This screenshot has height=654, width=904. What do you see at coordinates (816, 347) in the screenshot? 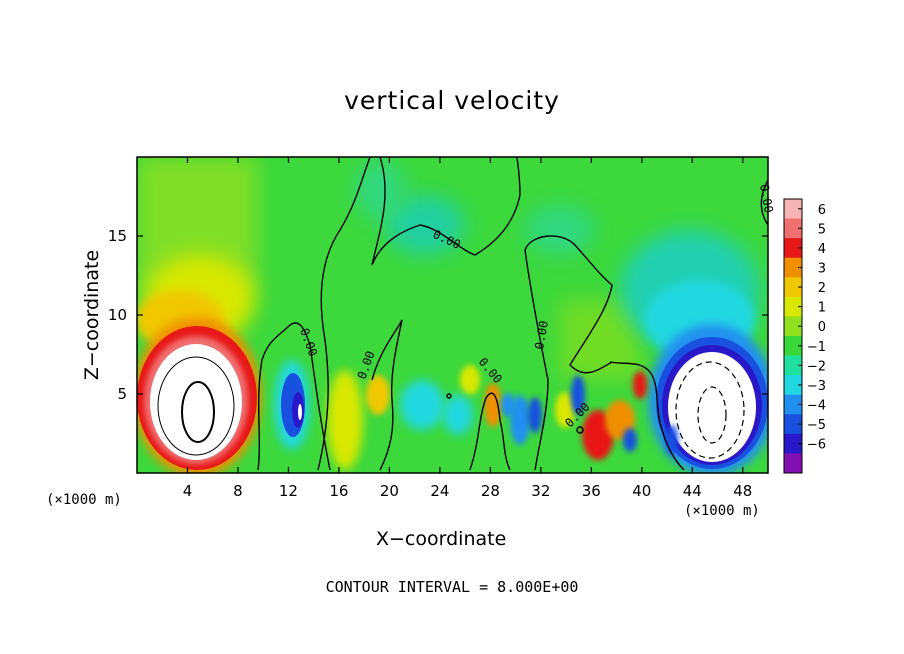
I see `colorbar-label: −1` at bounding box center [816, 347].